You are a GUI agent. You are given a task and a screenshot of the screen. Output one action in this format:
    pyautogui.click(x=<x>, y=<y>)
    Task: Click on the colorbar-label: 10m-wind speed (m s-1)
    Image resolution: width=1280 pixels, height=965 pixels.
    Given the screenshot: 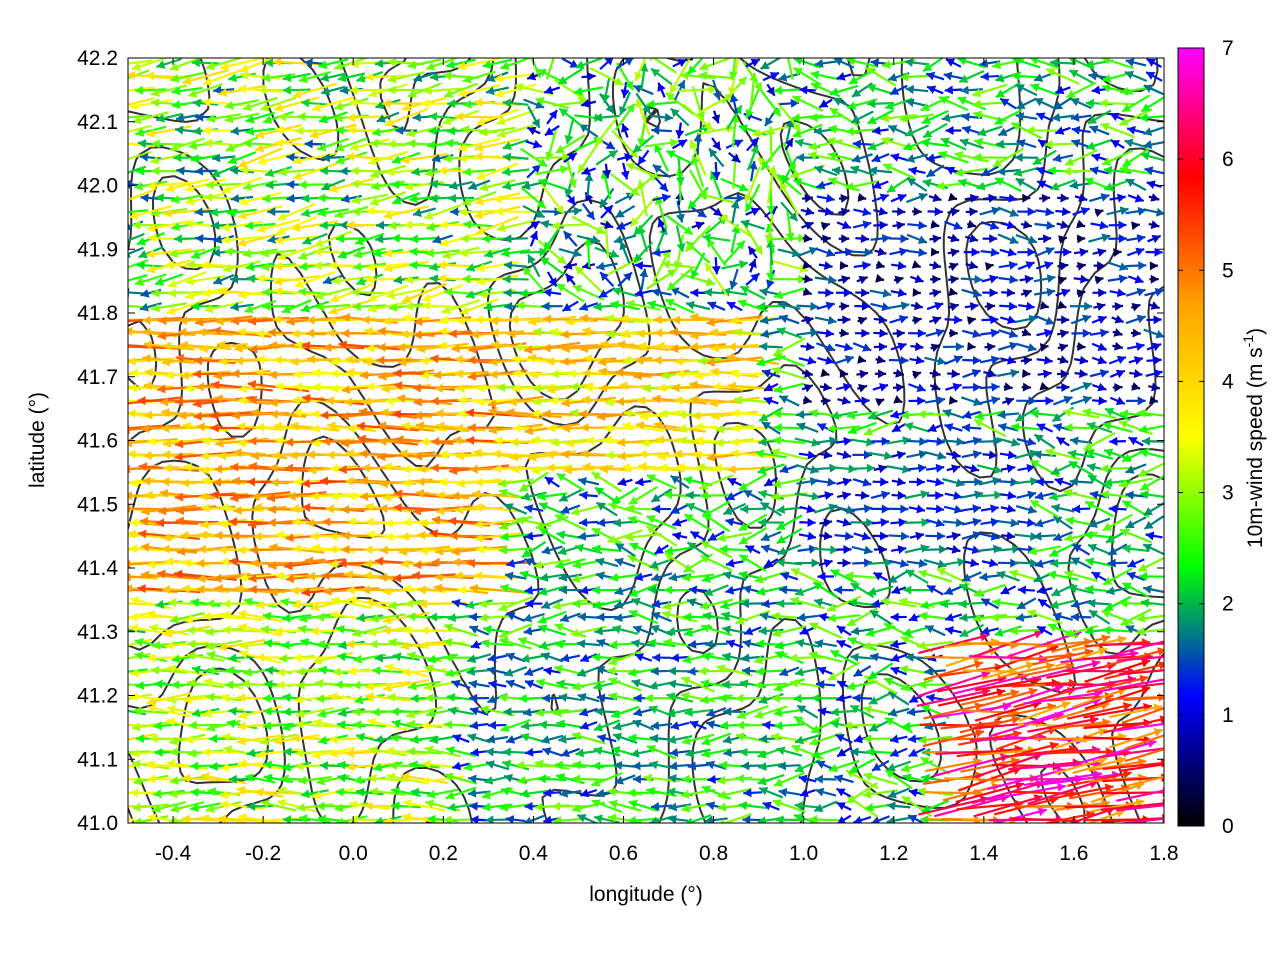 What is the action you would take?
    pyautogui.click(x=1253, y=438)
    